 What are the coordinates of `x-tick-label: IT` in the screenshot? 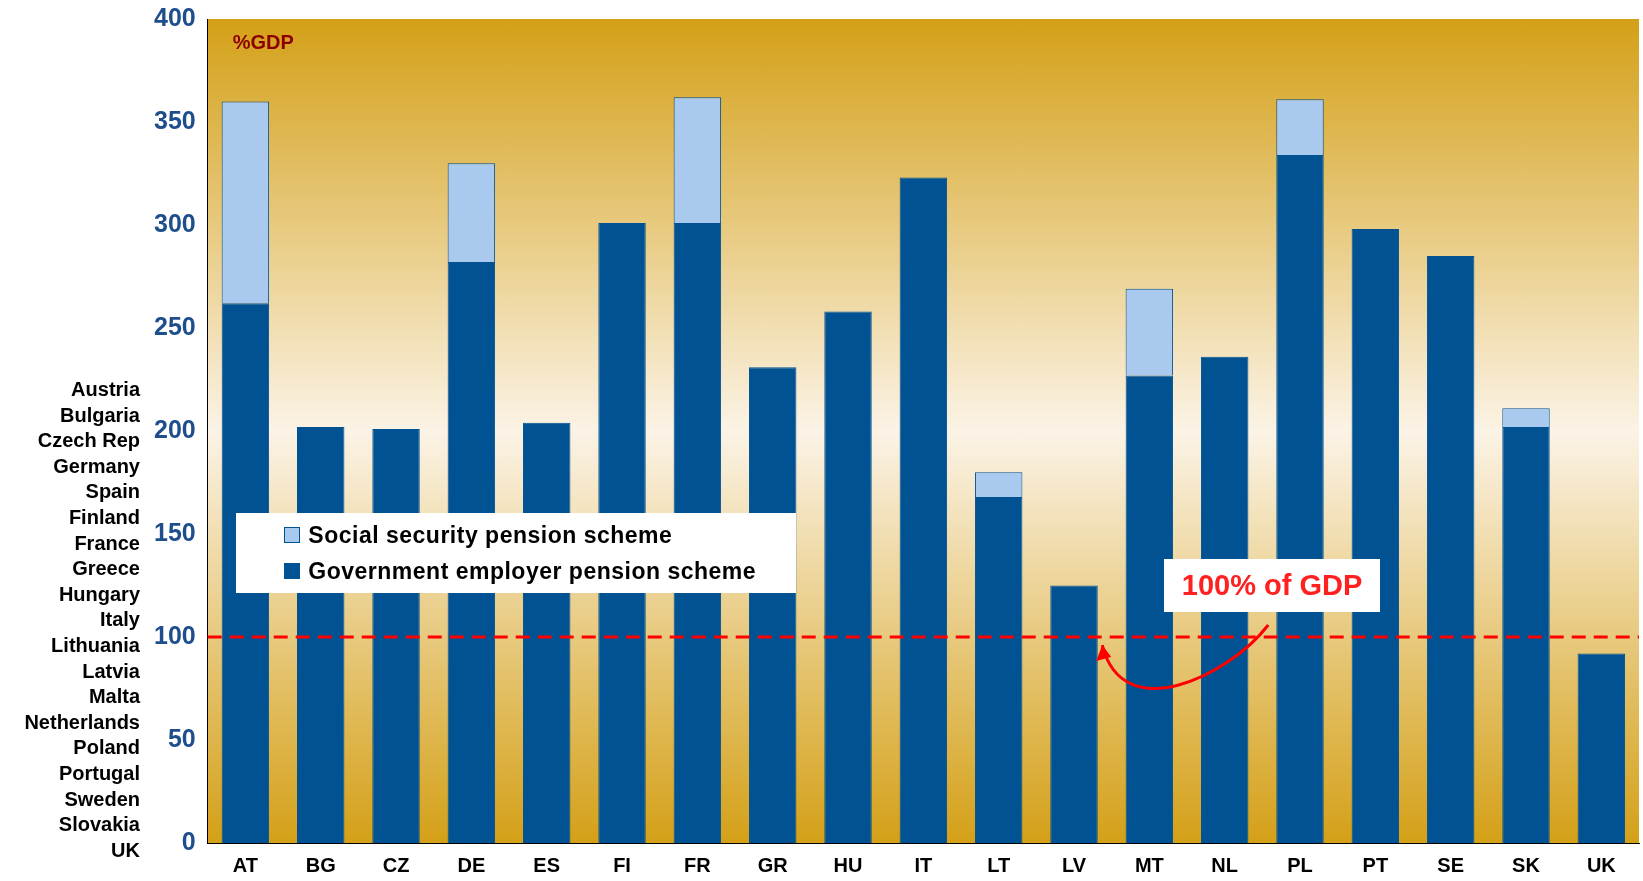 It's located at (923, 864).